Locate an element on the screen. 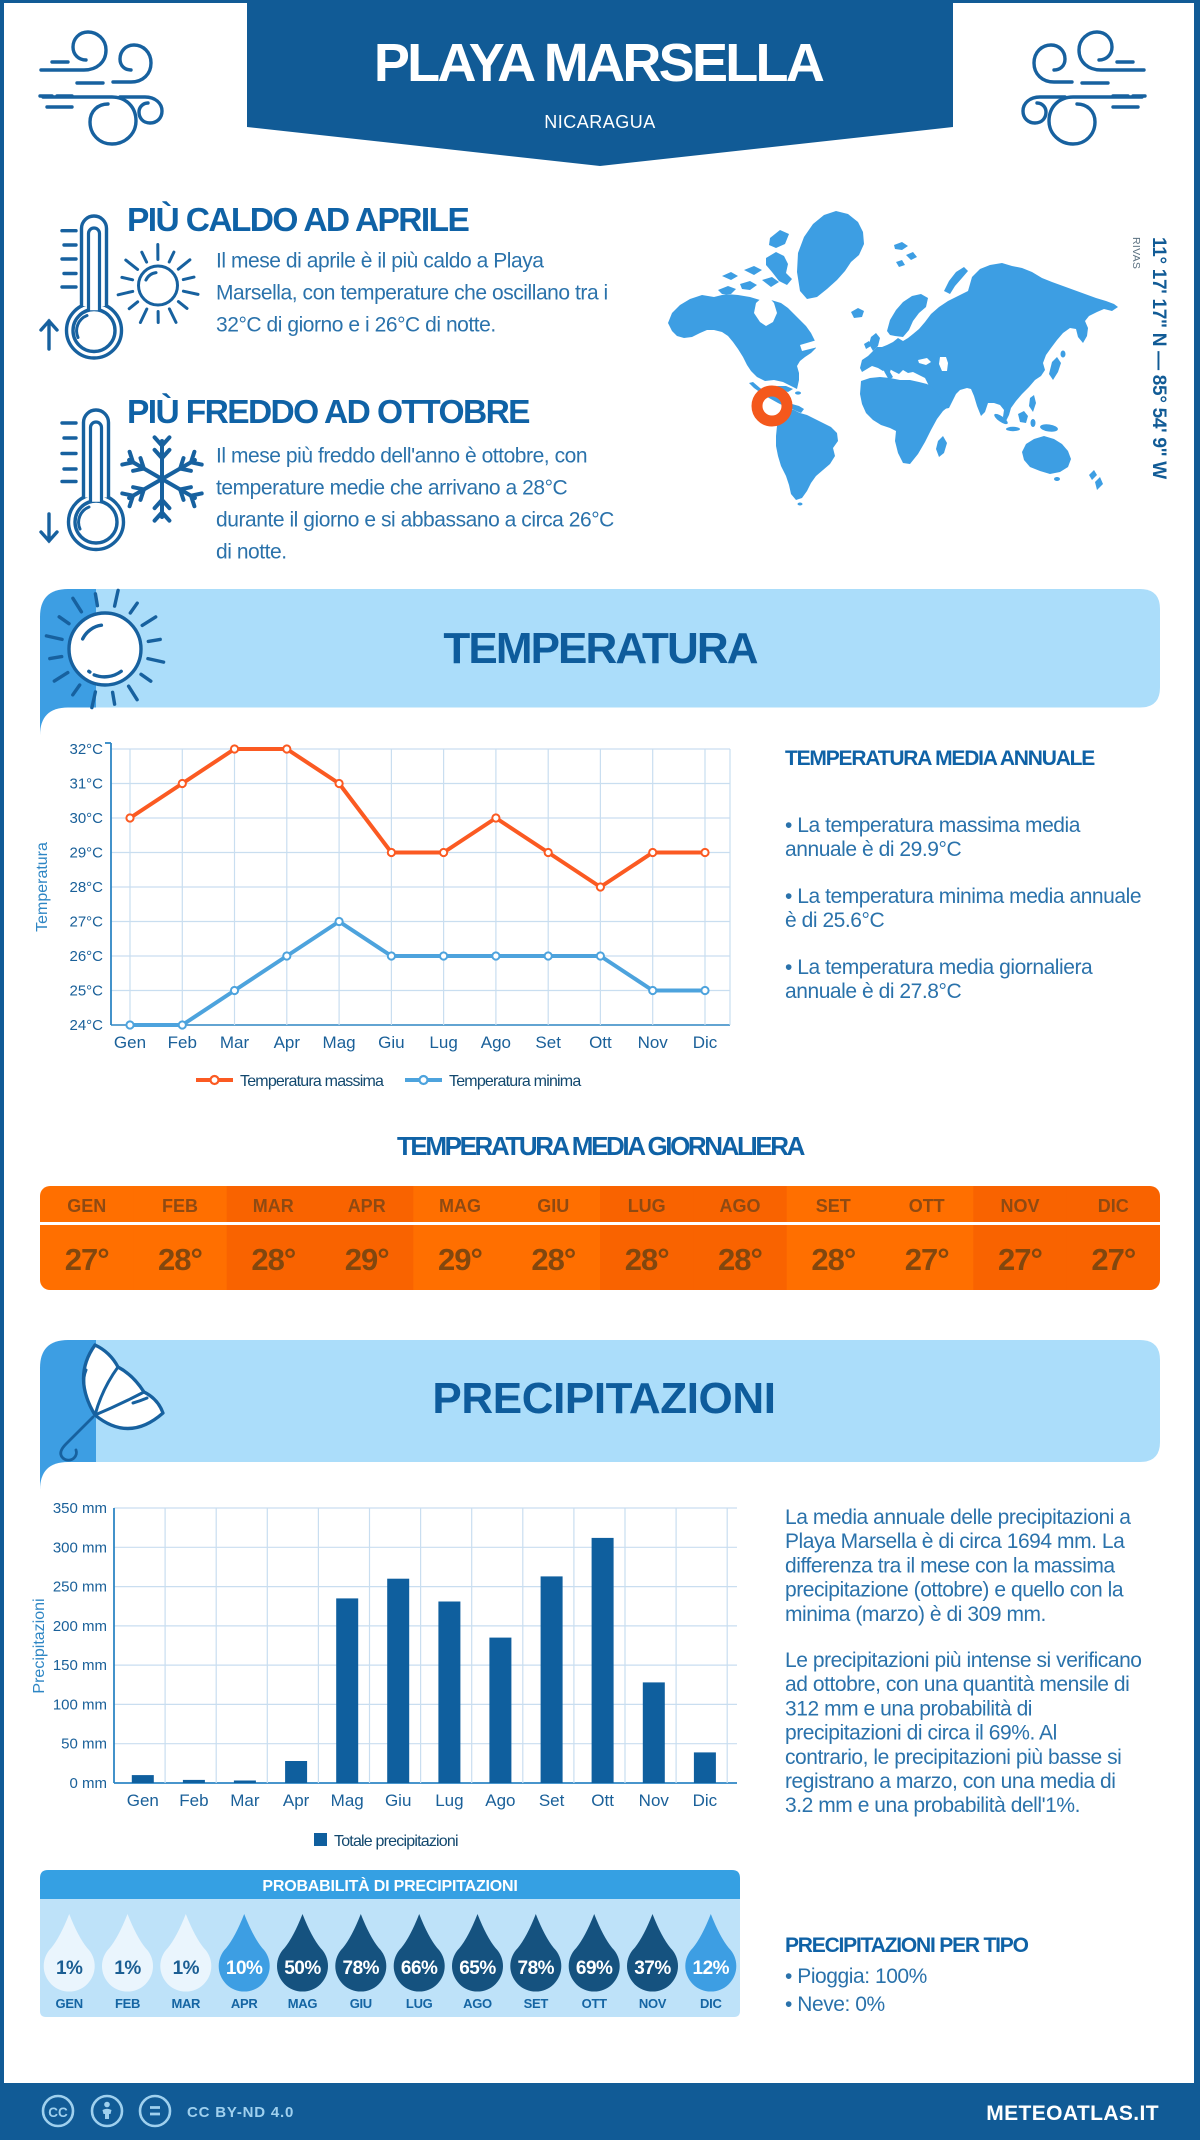  svg-text: 65% is located at coordinates (477, 1968).